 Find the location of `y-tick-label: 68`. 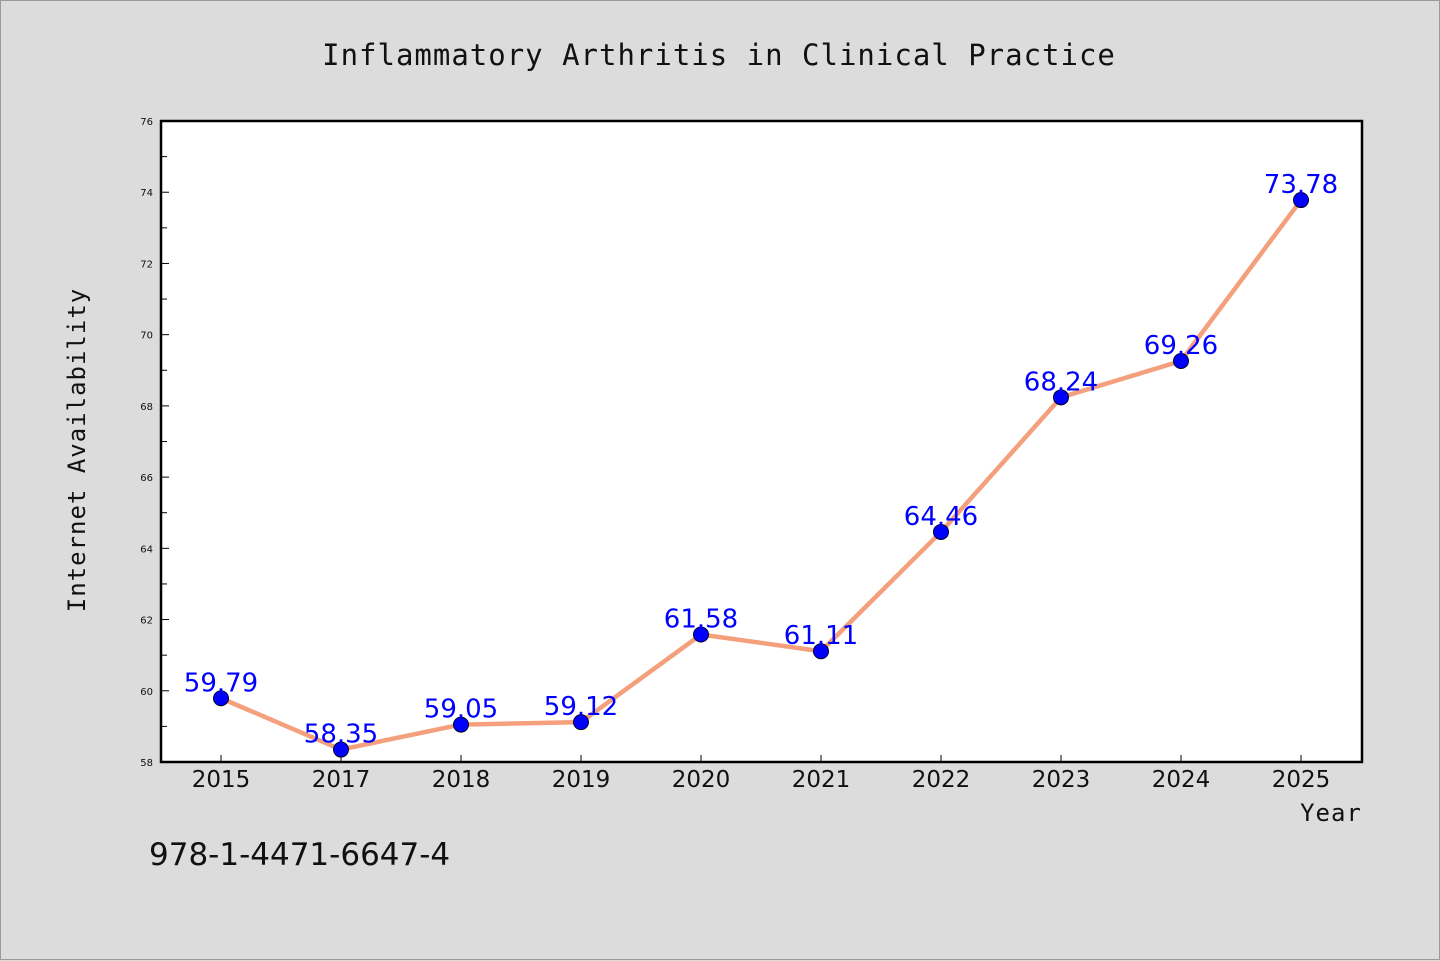

y-tick-label: 68 is located at coordinates (146, 407).